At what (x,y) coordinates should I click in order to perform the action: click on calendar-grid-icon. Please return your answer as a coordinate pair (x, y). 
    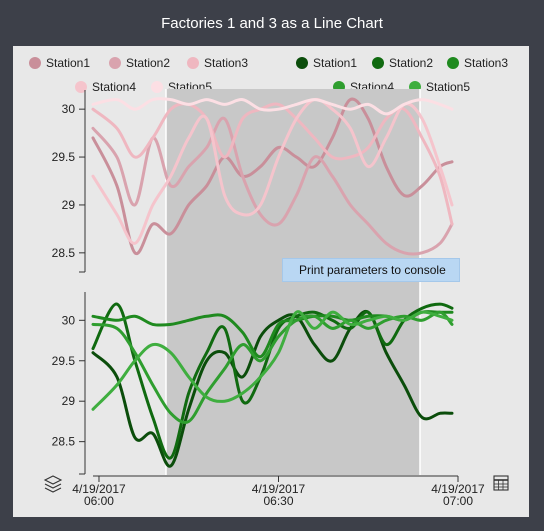
    Looking at the image, I should click on (501, 483).